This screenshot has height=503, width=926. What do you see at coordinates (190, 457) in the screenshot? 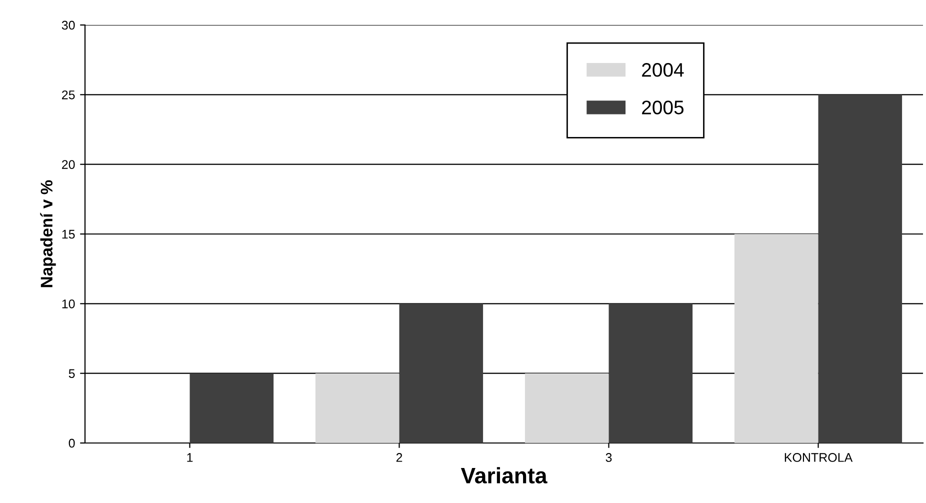
I see `x-tick-label: 1` at bounding box center [190, 457].